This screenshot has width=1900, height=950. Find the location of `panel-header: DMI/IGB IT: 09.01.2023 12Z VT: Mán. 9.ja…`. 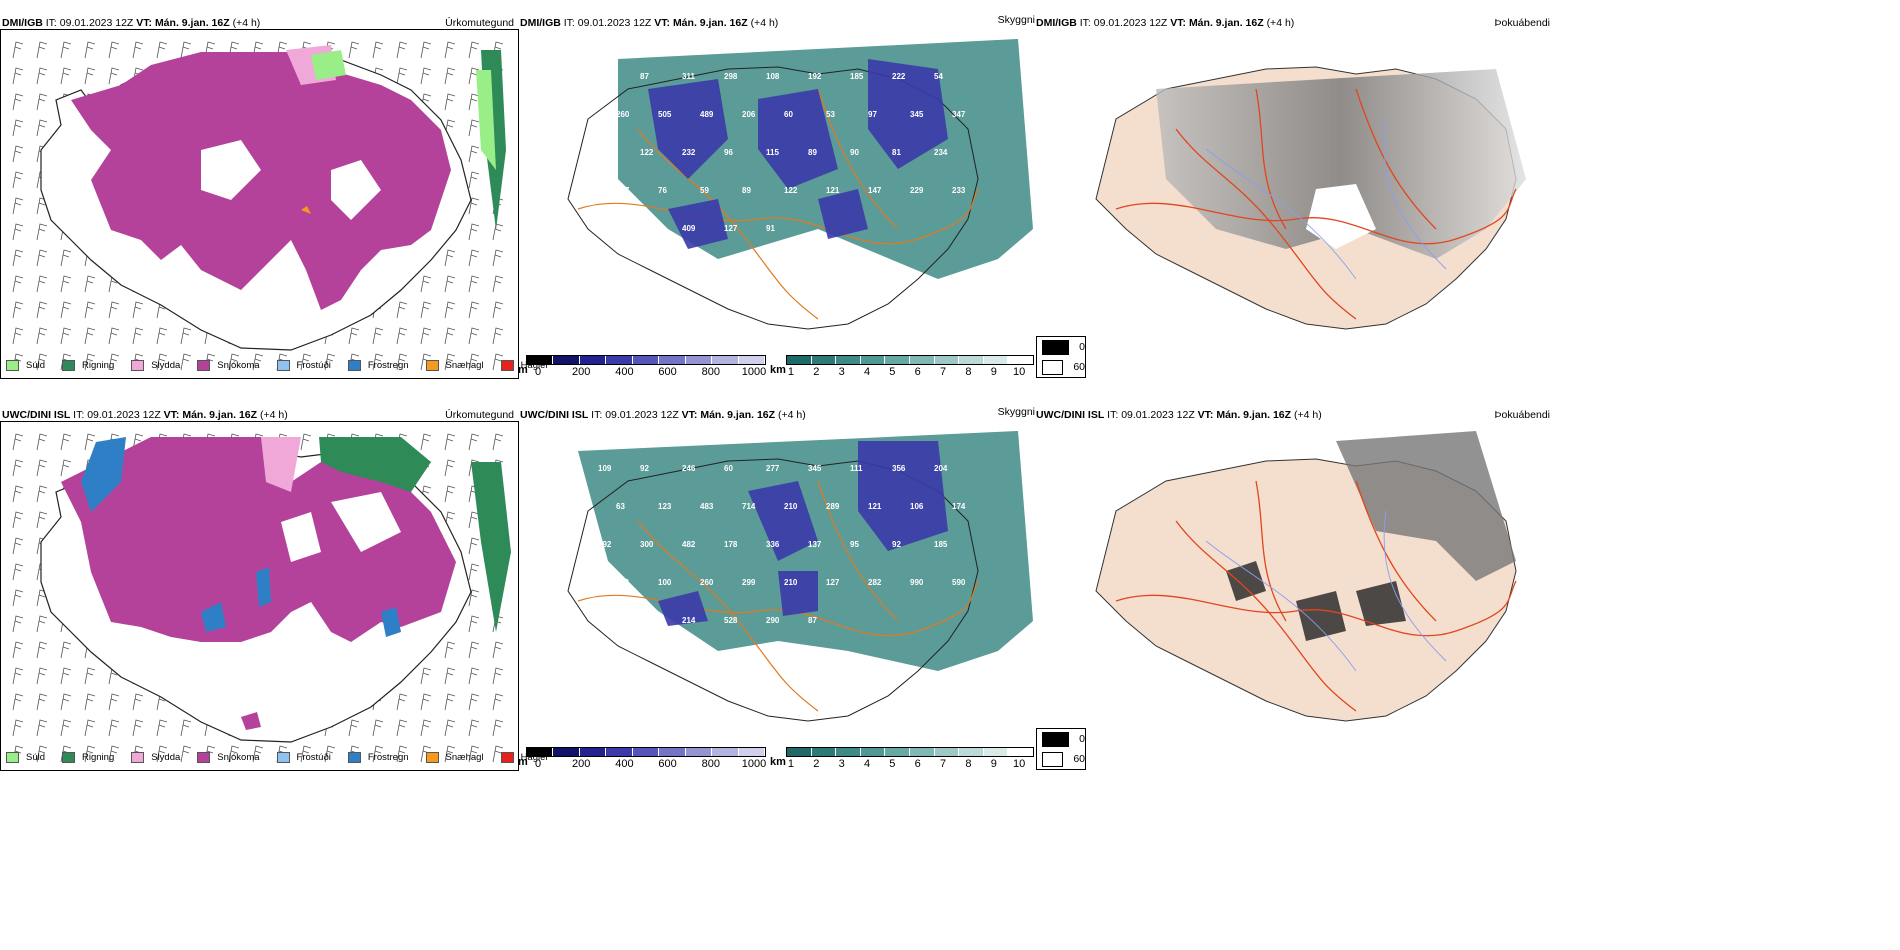

panel-header: DMI/IGB IT: 09.01.2023 12Z VT: Mán. 9.ja… is located at coordinates (1165, 23).